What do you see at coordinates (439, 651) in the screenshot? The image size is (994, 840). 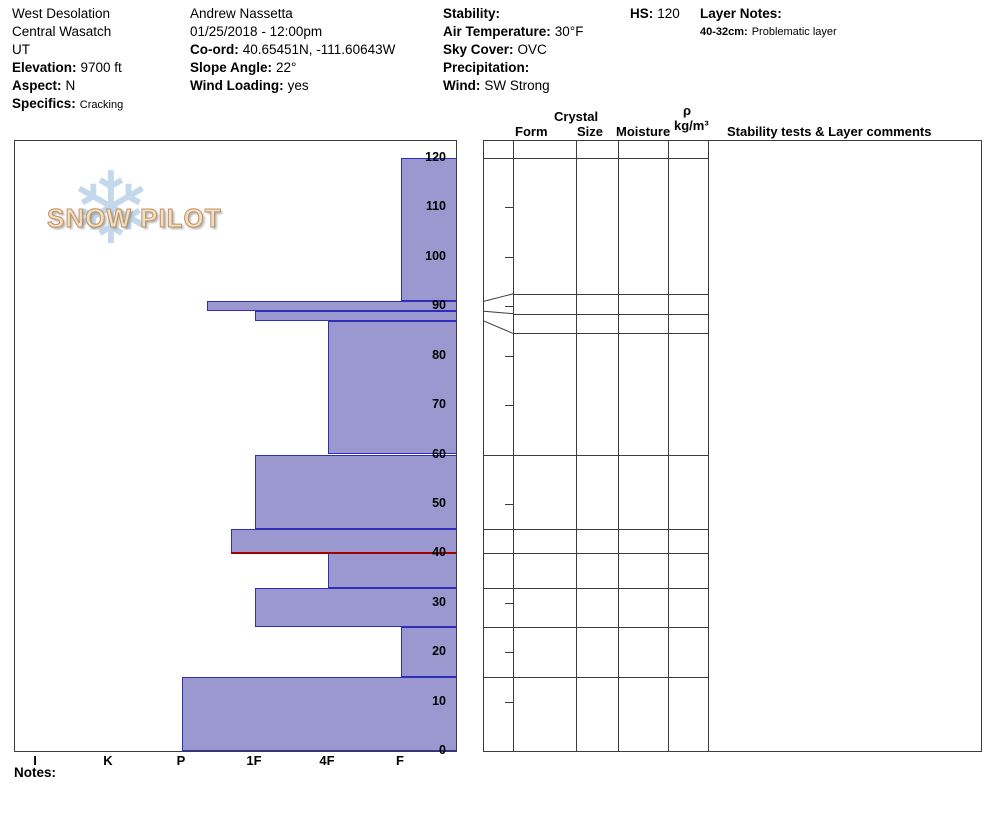 I see `depth-tick-label: 20` at bounding box center [439, 651].